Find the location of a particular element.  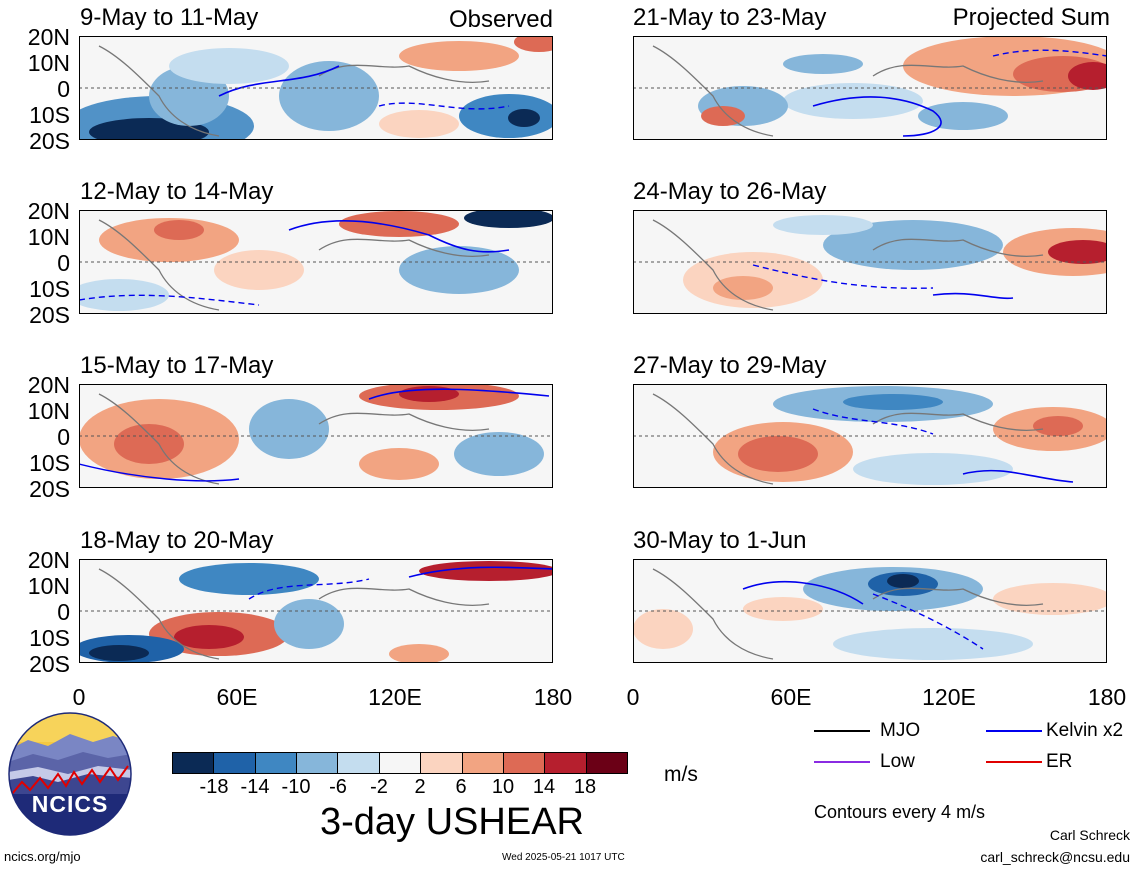

legend-label-er: ER is located at coordinates (1059, 761).